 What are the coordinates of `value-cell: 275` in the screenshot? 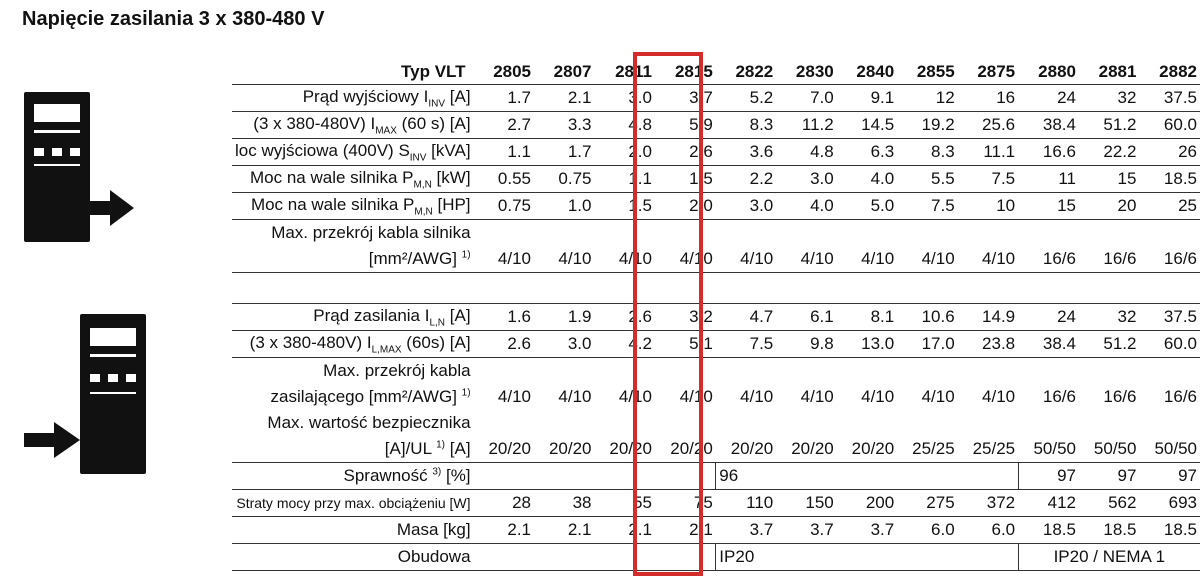 It's located at (927, 503).